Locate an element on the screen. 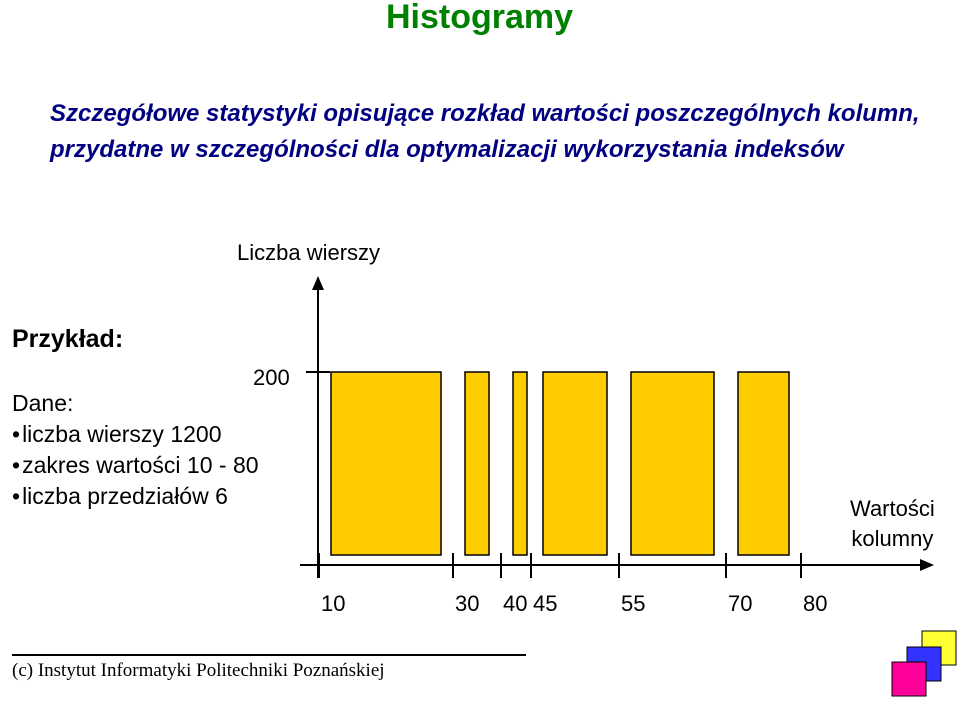 This screenshot has height=702, width=959. x-tick-label: 40 is located at coordinates (515, 603).